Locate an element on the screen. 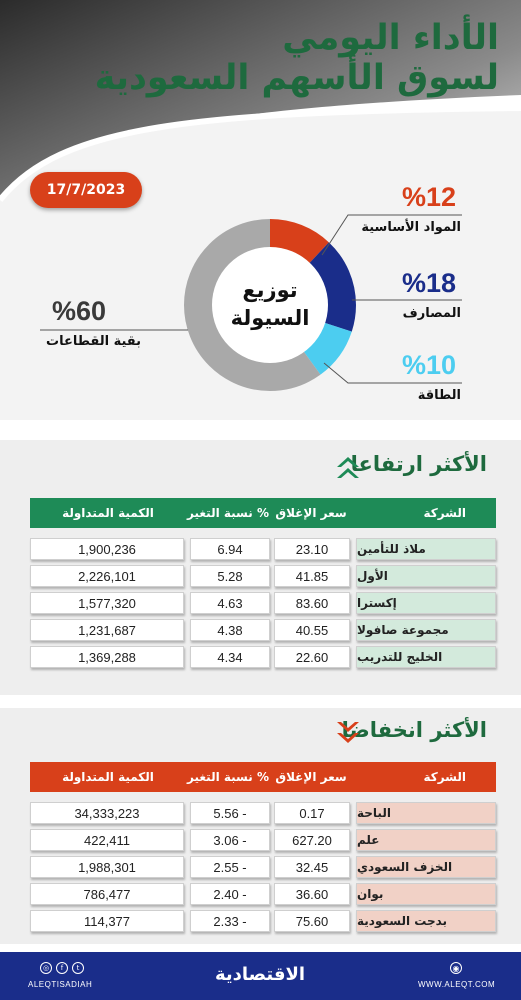  twitter-icon: t is located at coordinates (78, 968).